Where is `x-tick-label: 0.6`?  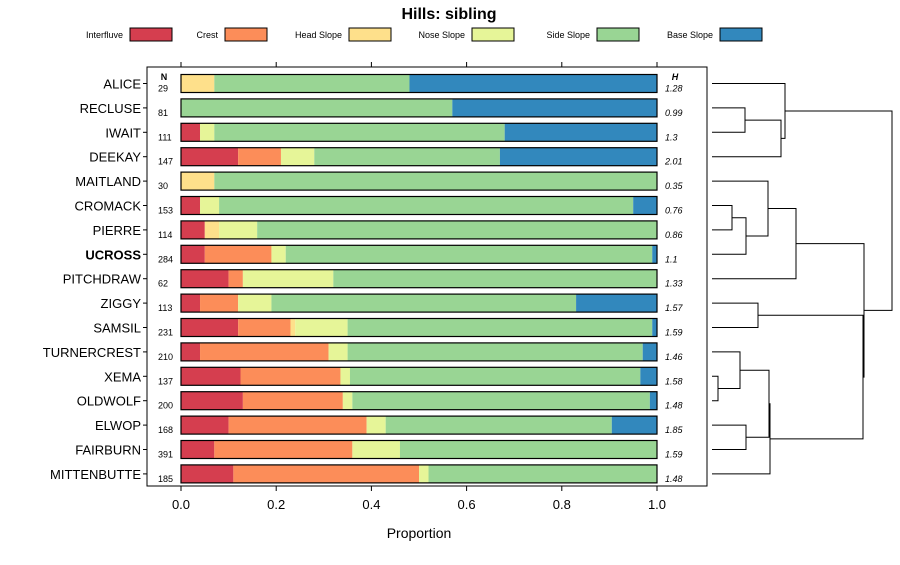 x-tick-label: 0.6 is located at coordinates (467, 504).